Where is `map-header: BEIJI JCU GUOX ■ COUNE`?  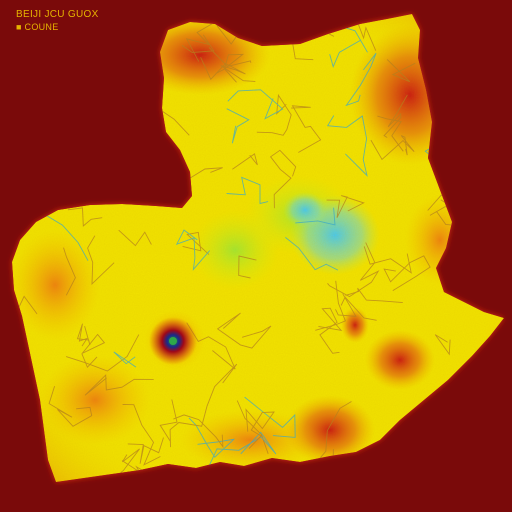
map-header: BEIJI JCU GUOX ■ COUNE is located at coordinates (57, 21).